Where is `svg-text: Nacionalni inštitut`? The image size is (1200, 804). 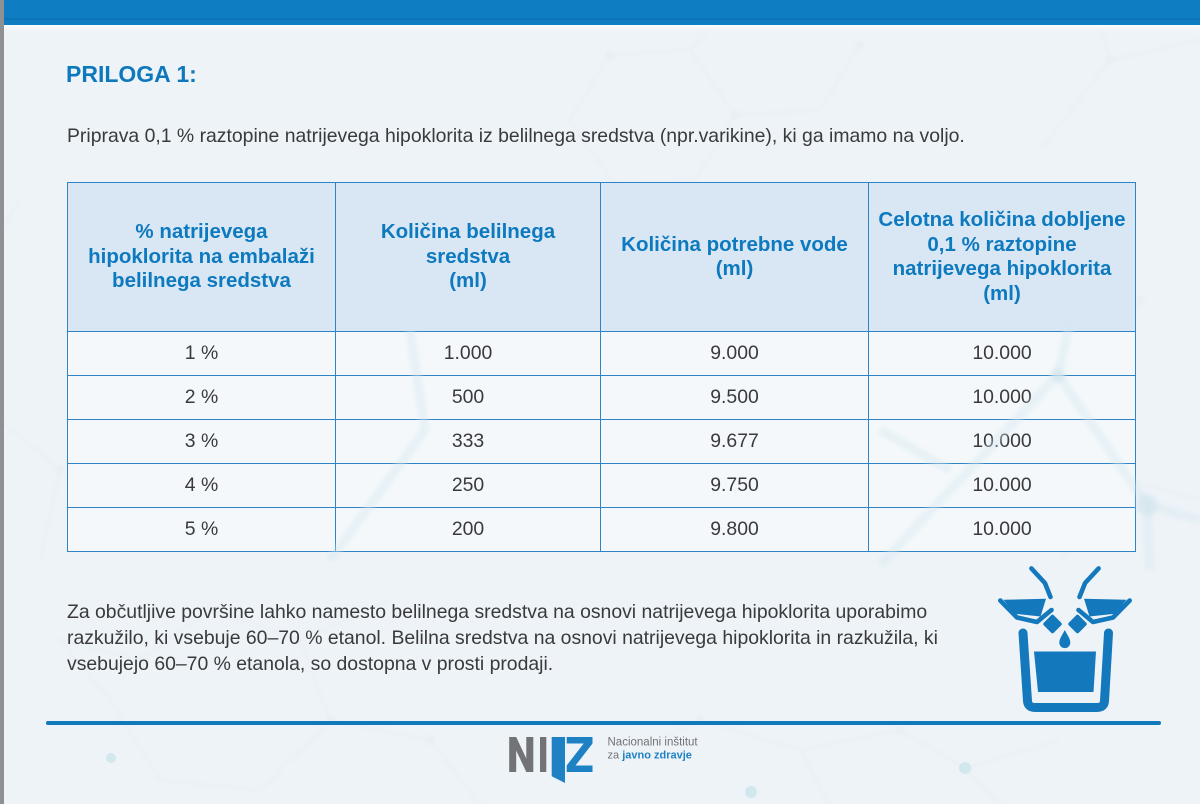 svg-text: Nacionalni inštitut is located at coordinates (653, 743).